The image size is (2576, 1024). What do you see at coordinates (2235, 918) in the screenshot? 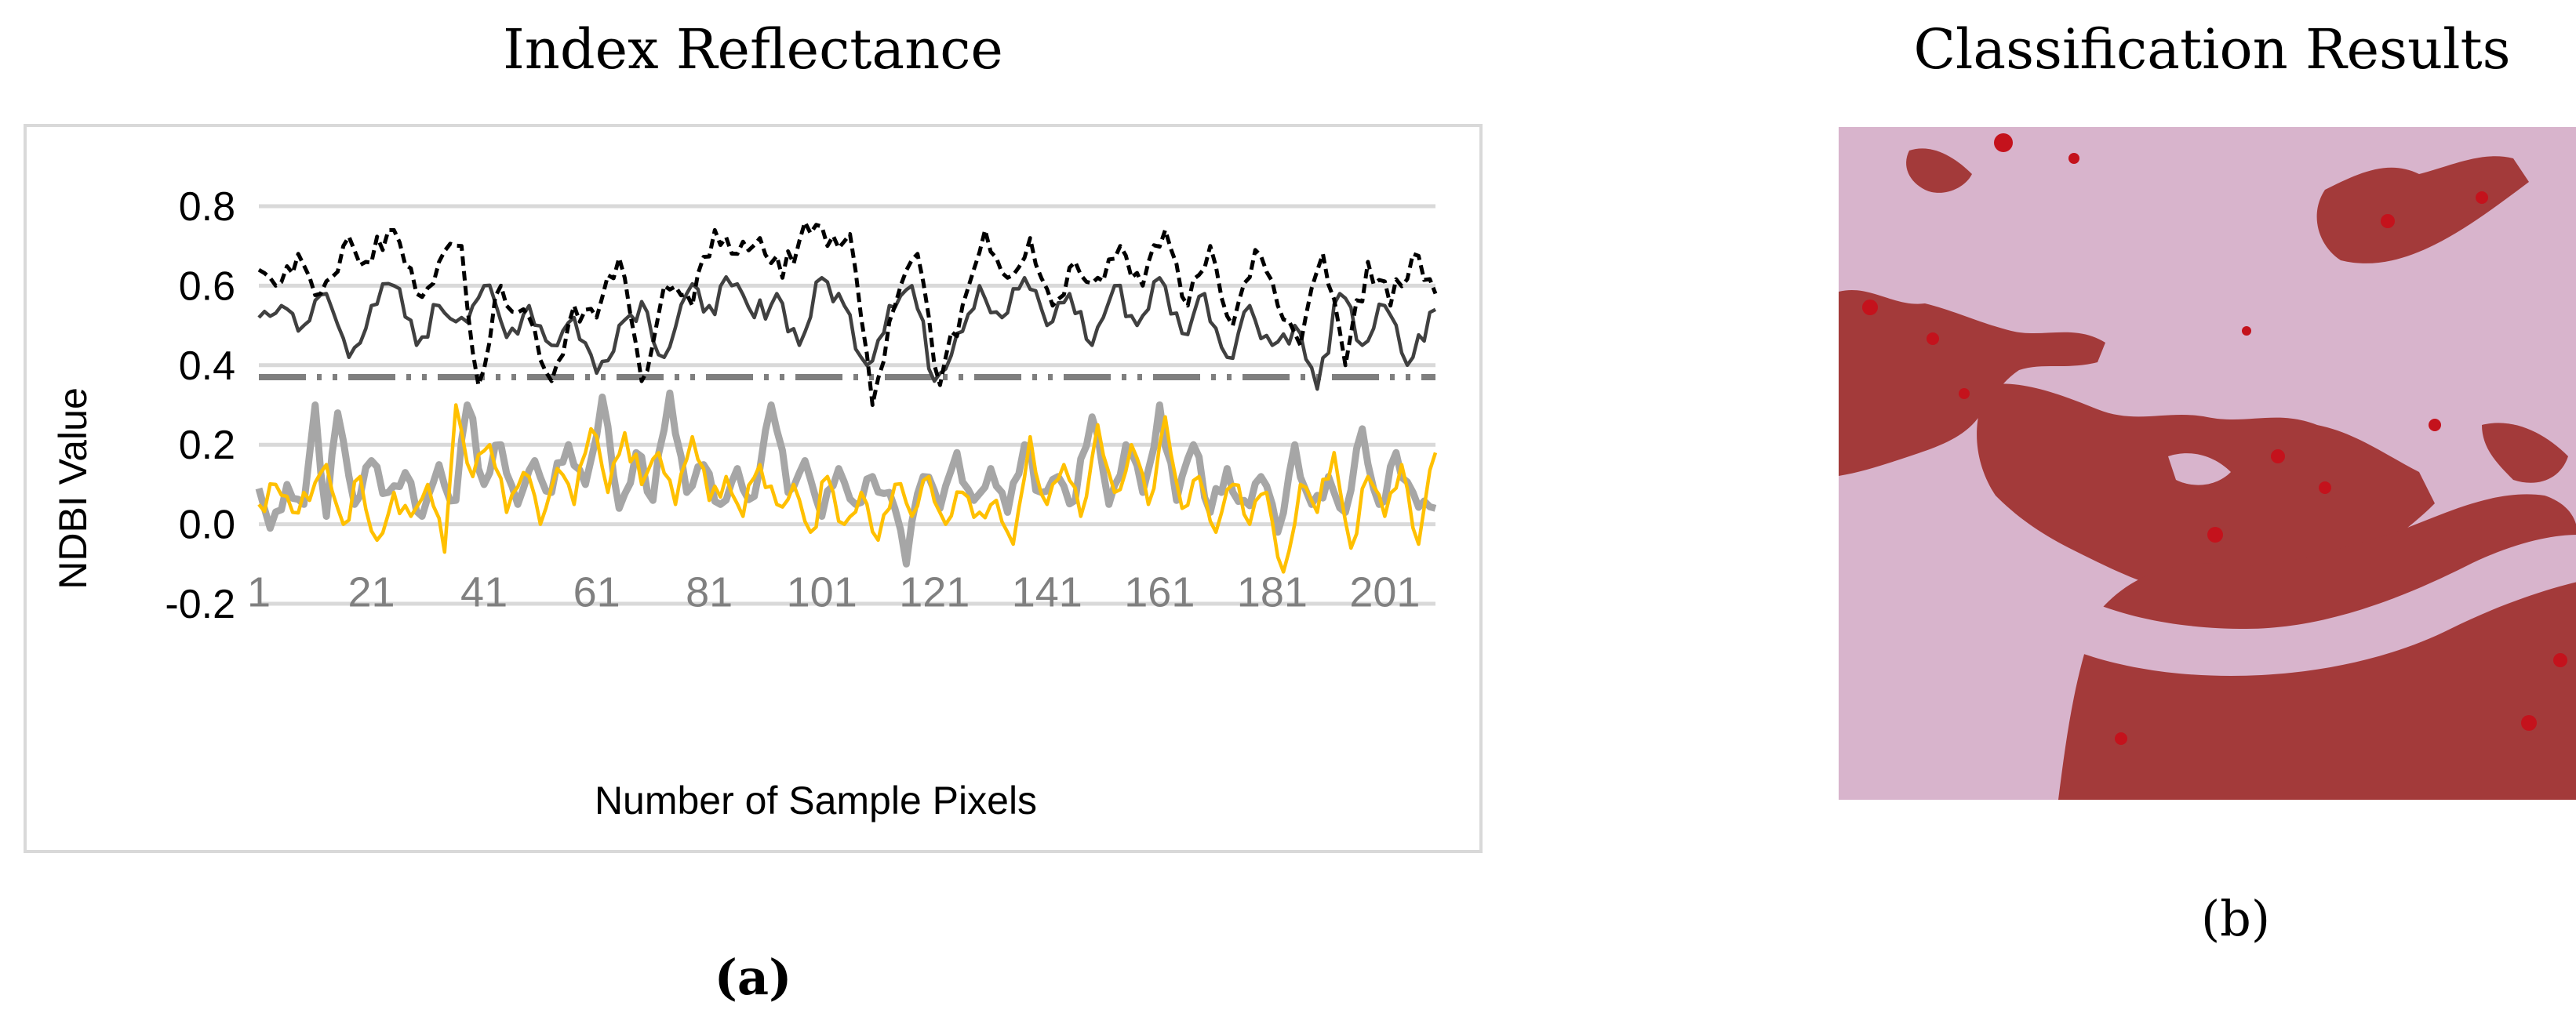
I see `panel-b-label: (b)` at bounding box center [2235, 918].